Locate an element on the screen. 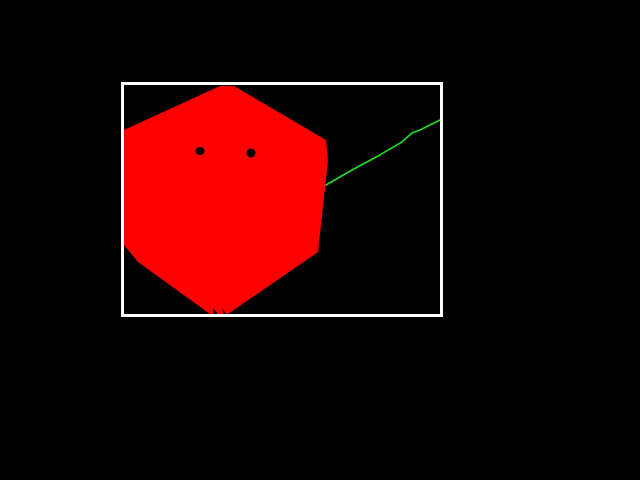 This screenshot has height=480, width=640. aim-line is located at coordinates (383, 152).